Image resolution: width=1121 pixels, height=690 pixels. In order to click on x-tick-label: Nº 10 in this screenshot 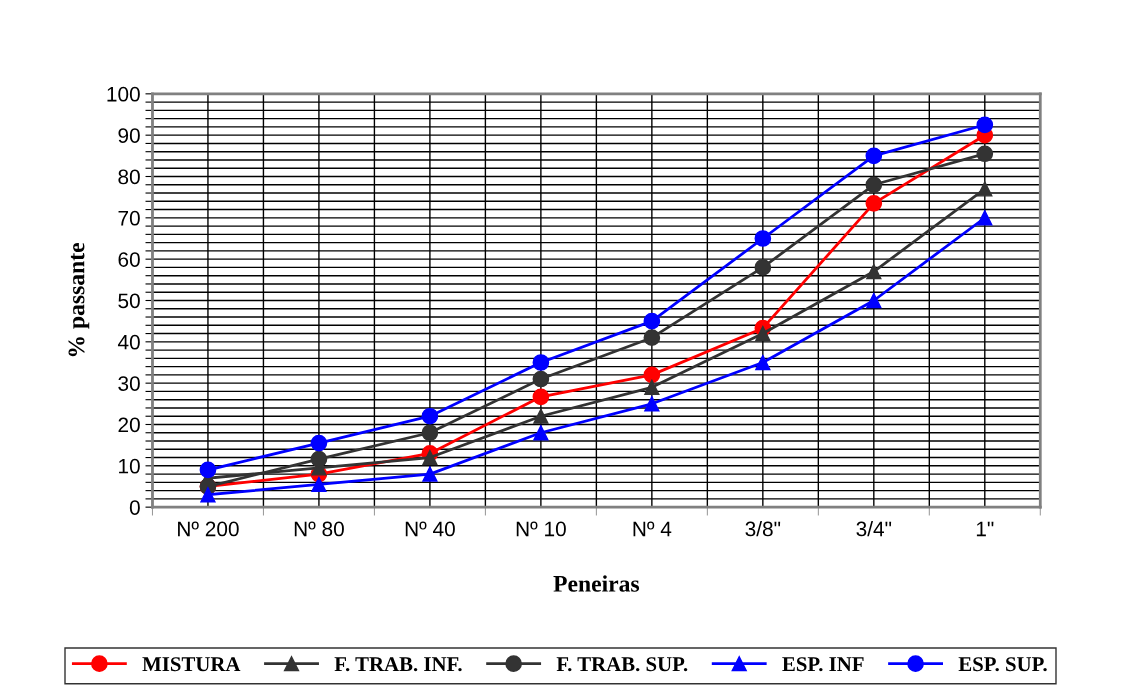, I will do `click(541, 529)`.